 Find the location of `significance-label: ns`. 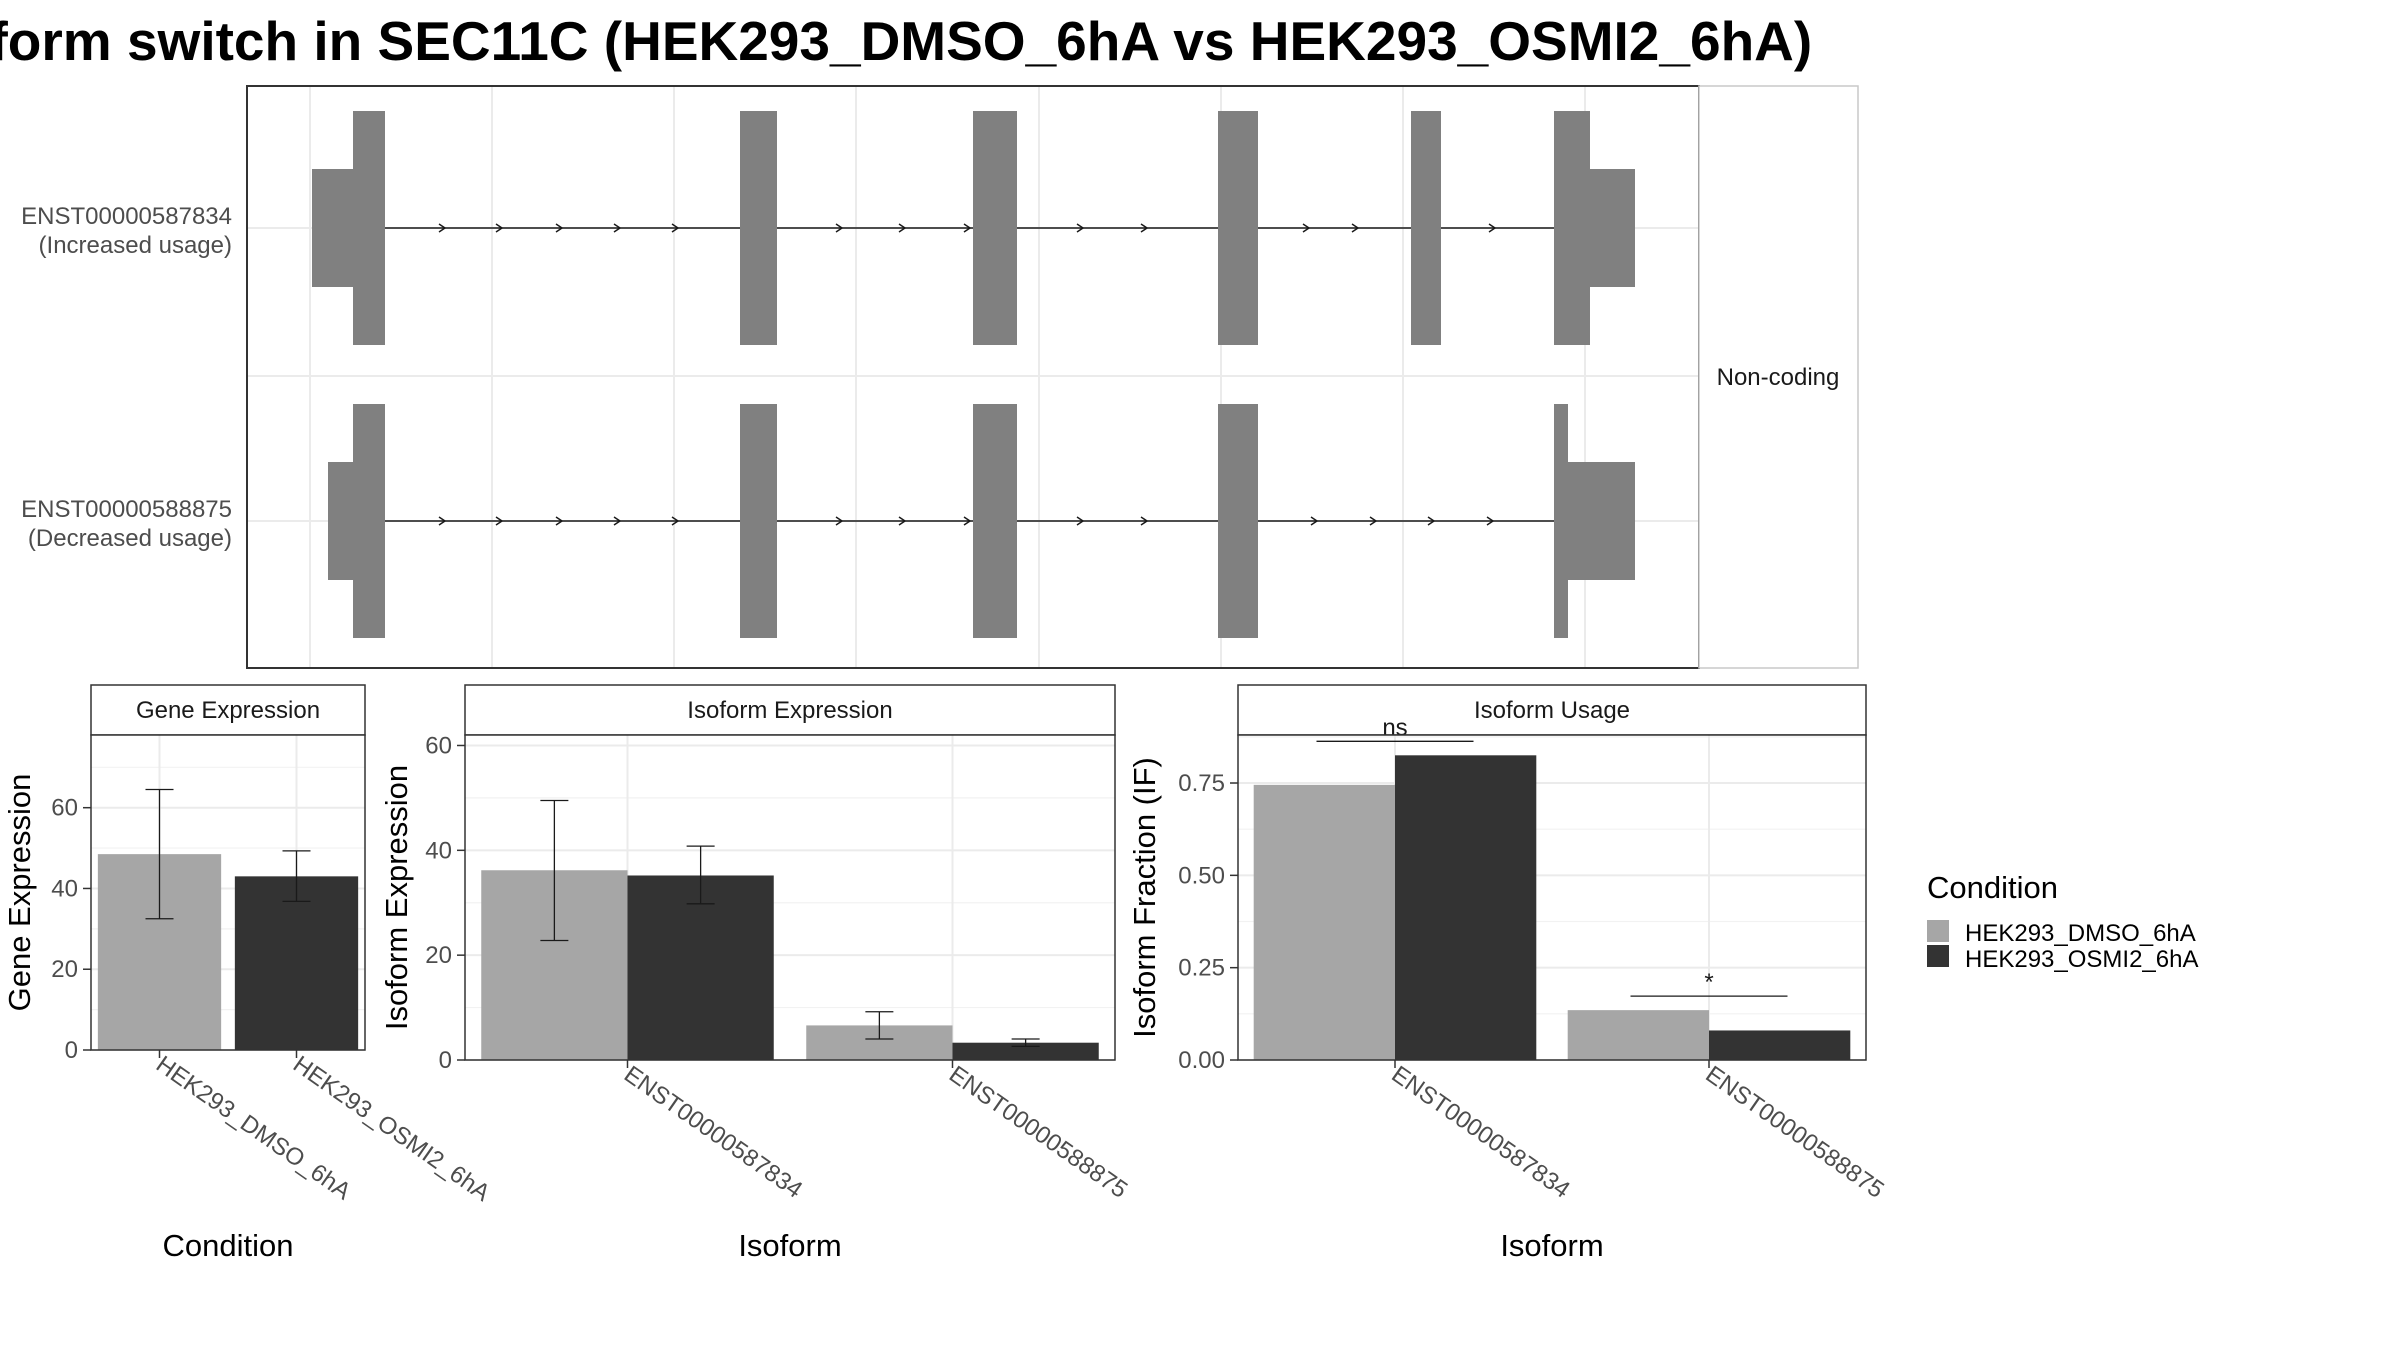

significance-label: ns is located at coordinates (1394, 727).